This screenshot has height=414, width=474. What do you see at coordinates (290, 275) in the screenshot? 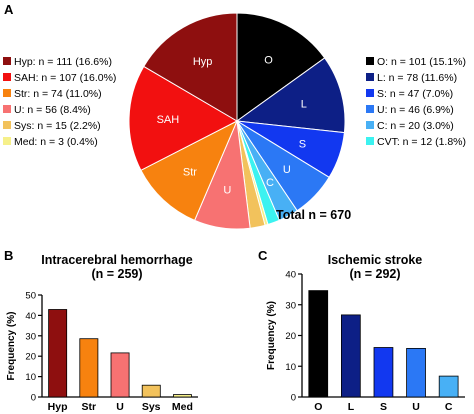
I see `chart-2-ytick-label-40: 40` at bounding box center [290, 275].